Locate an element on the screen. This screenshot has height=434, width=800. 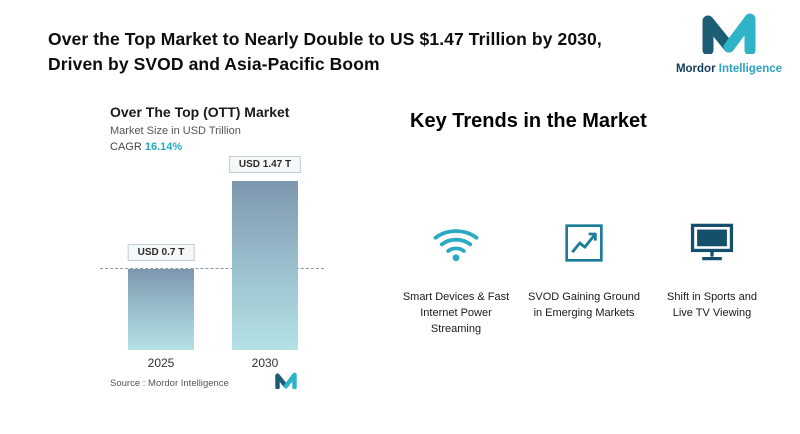
bar-value-label-2025: USD 0.7 T is located at coordinates (161, 252).